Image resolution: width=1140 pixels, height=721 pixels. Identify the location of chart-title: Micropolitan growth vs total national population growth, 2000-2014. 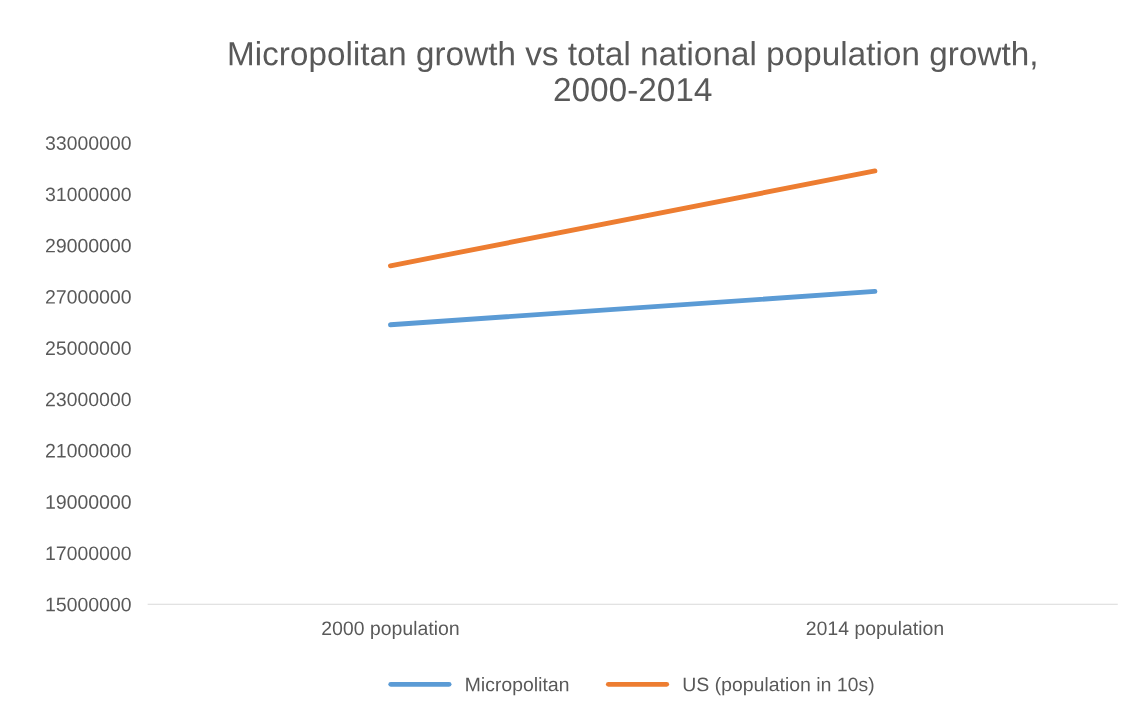
(632, 71).